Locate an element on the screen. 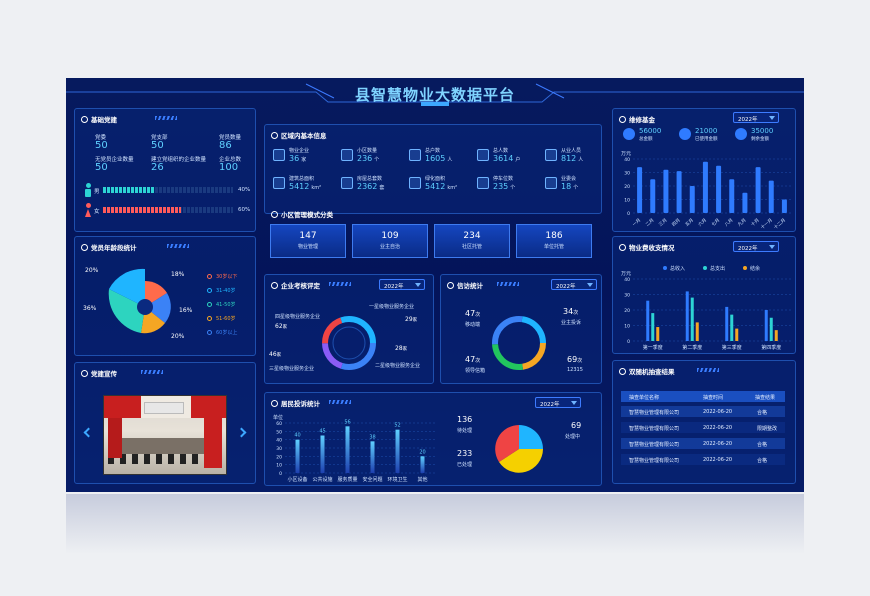  x-tick-label: 公共设施 is located at coordinates (322, 479).